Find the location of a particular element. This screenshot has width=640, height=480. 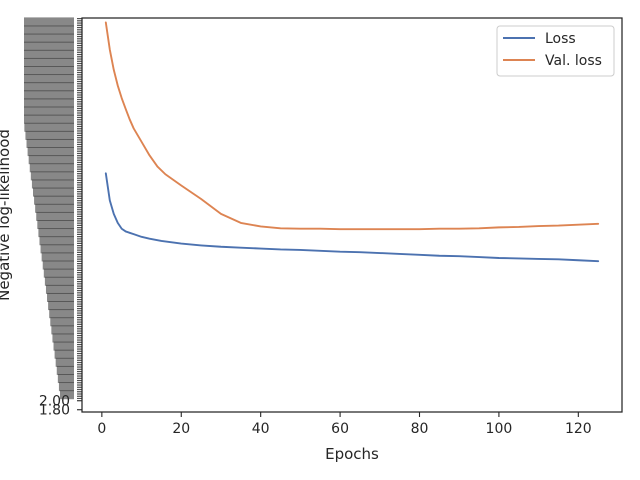

series-line-loss is located at coordinates (352, 217).